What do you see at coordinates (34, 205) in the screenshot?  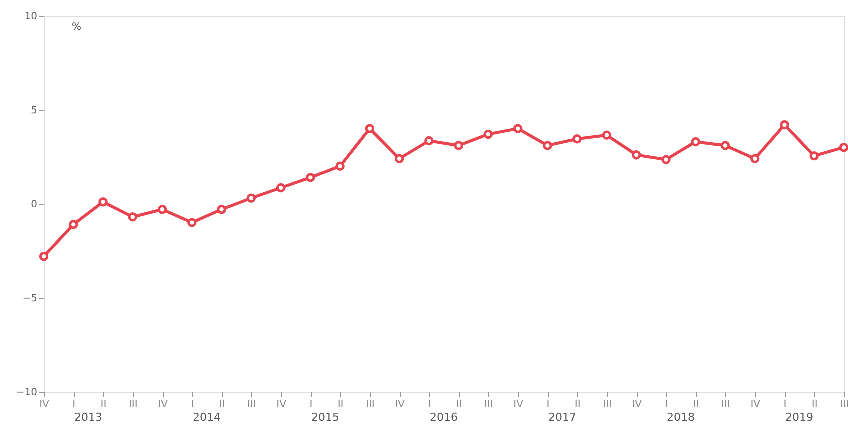 I see `y-tick-label: 0` at bounding box center [34, 205].